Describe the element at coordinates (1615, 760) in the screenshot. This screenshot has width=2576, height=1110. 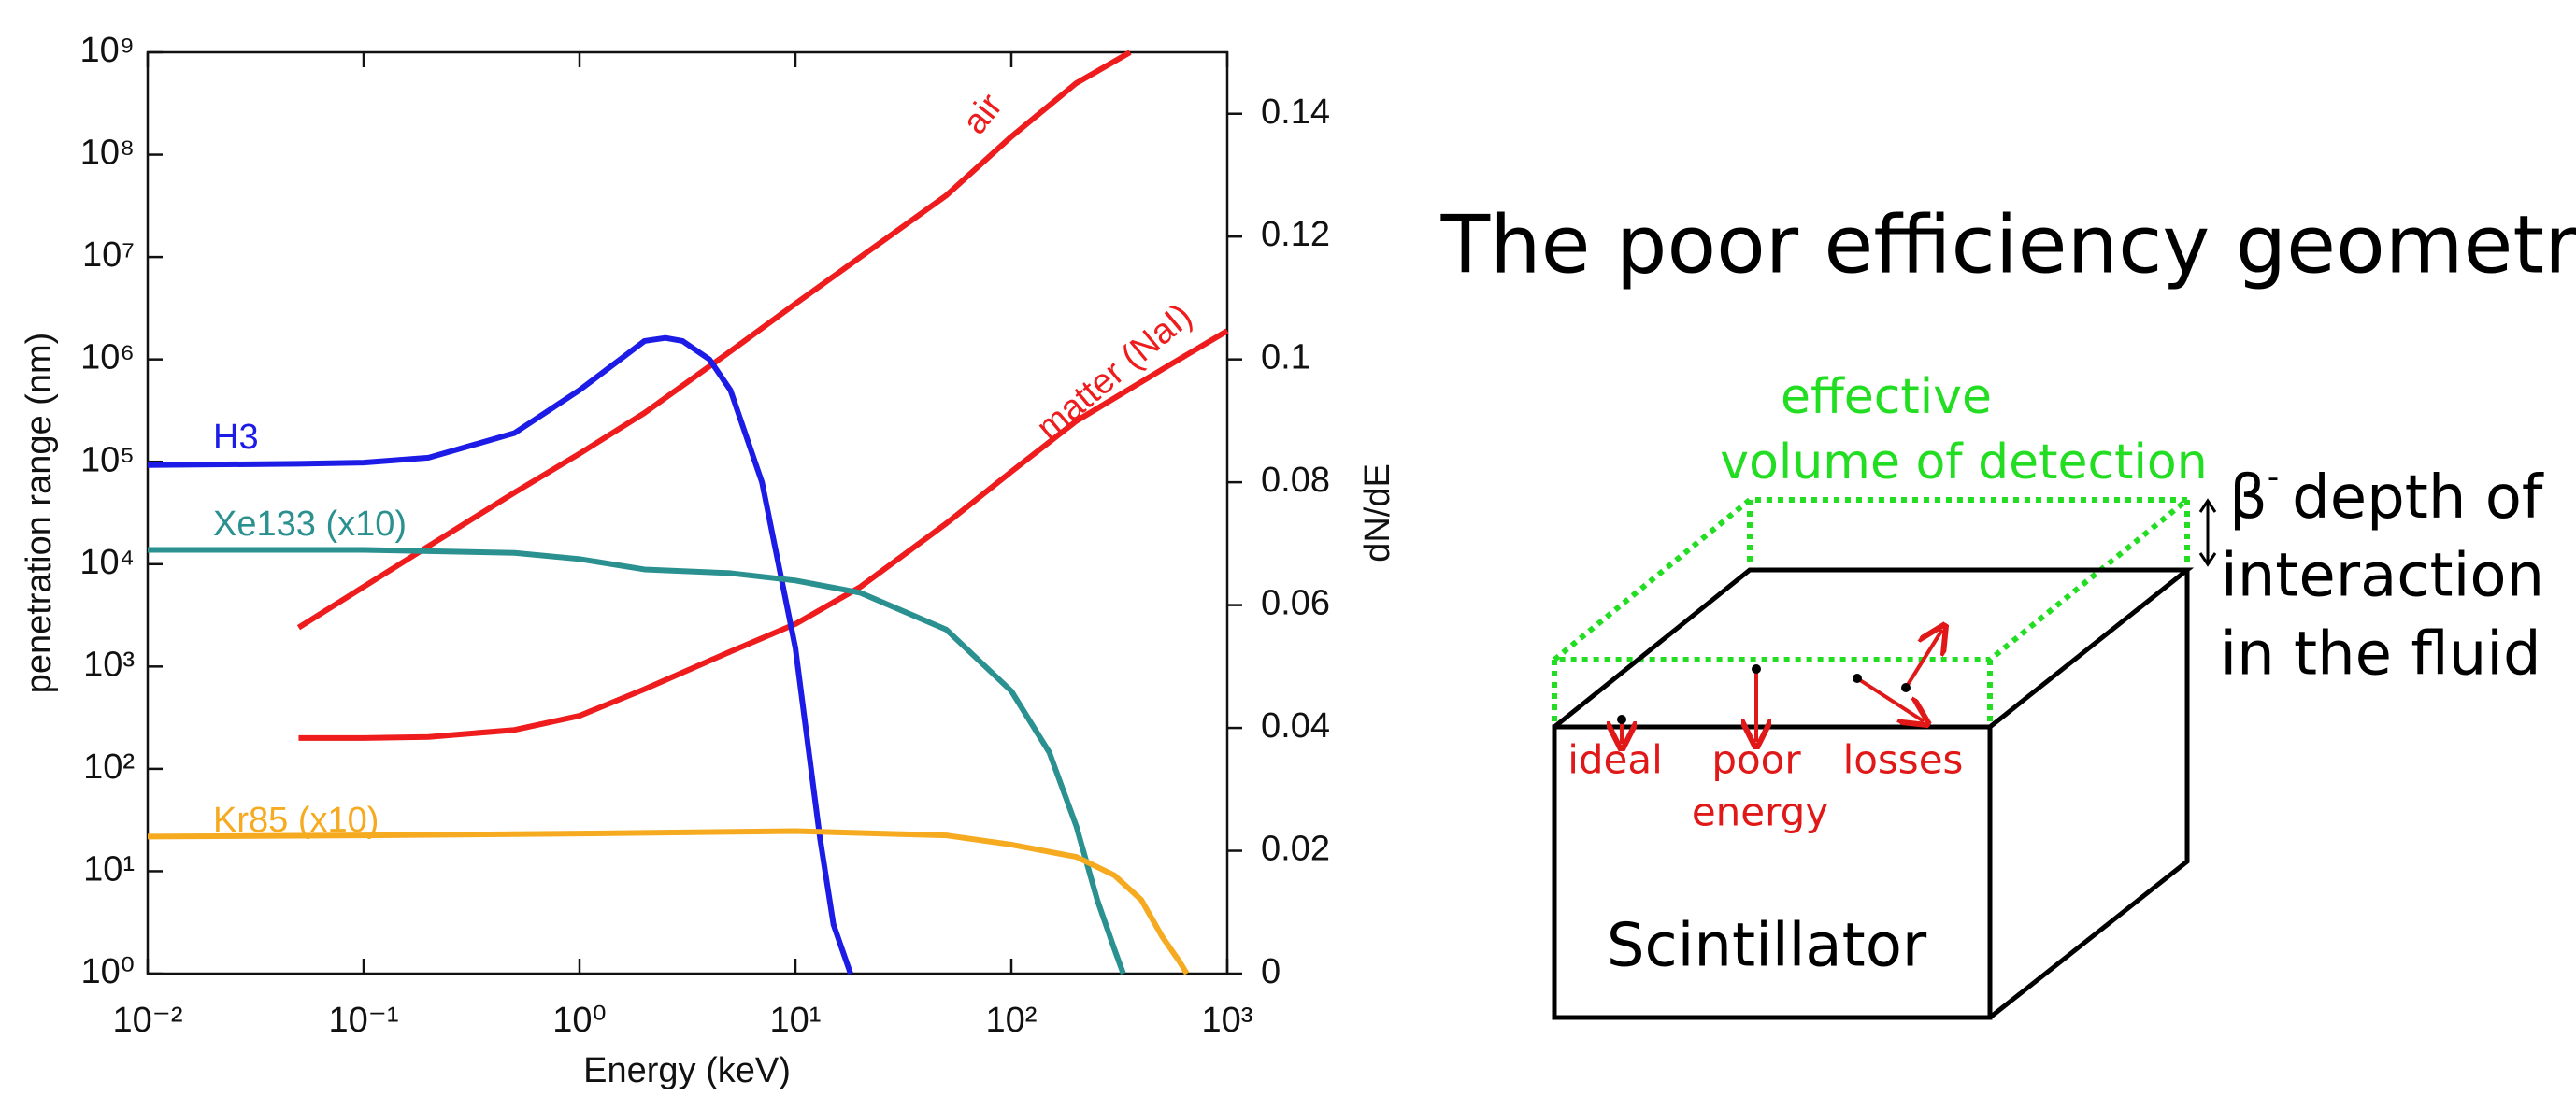
I see `event-label: ideal` at that location.